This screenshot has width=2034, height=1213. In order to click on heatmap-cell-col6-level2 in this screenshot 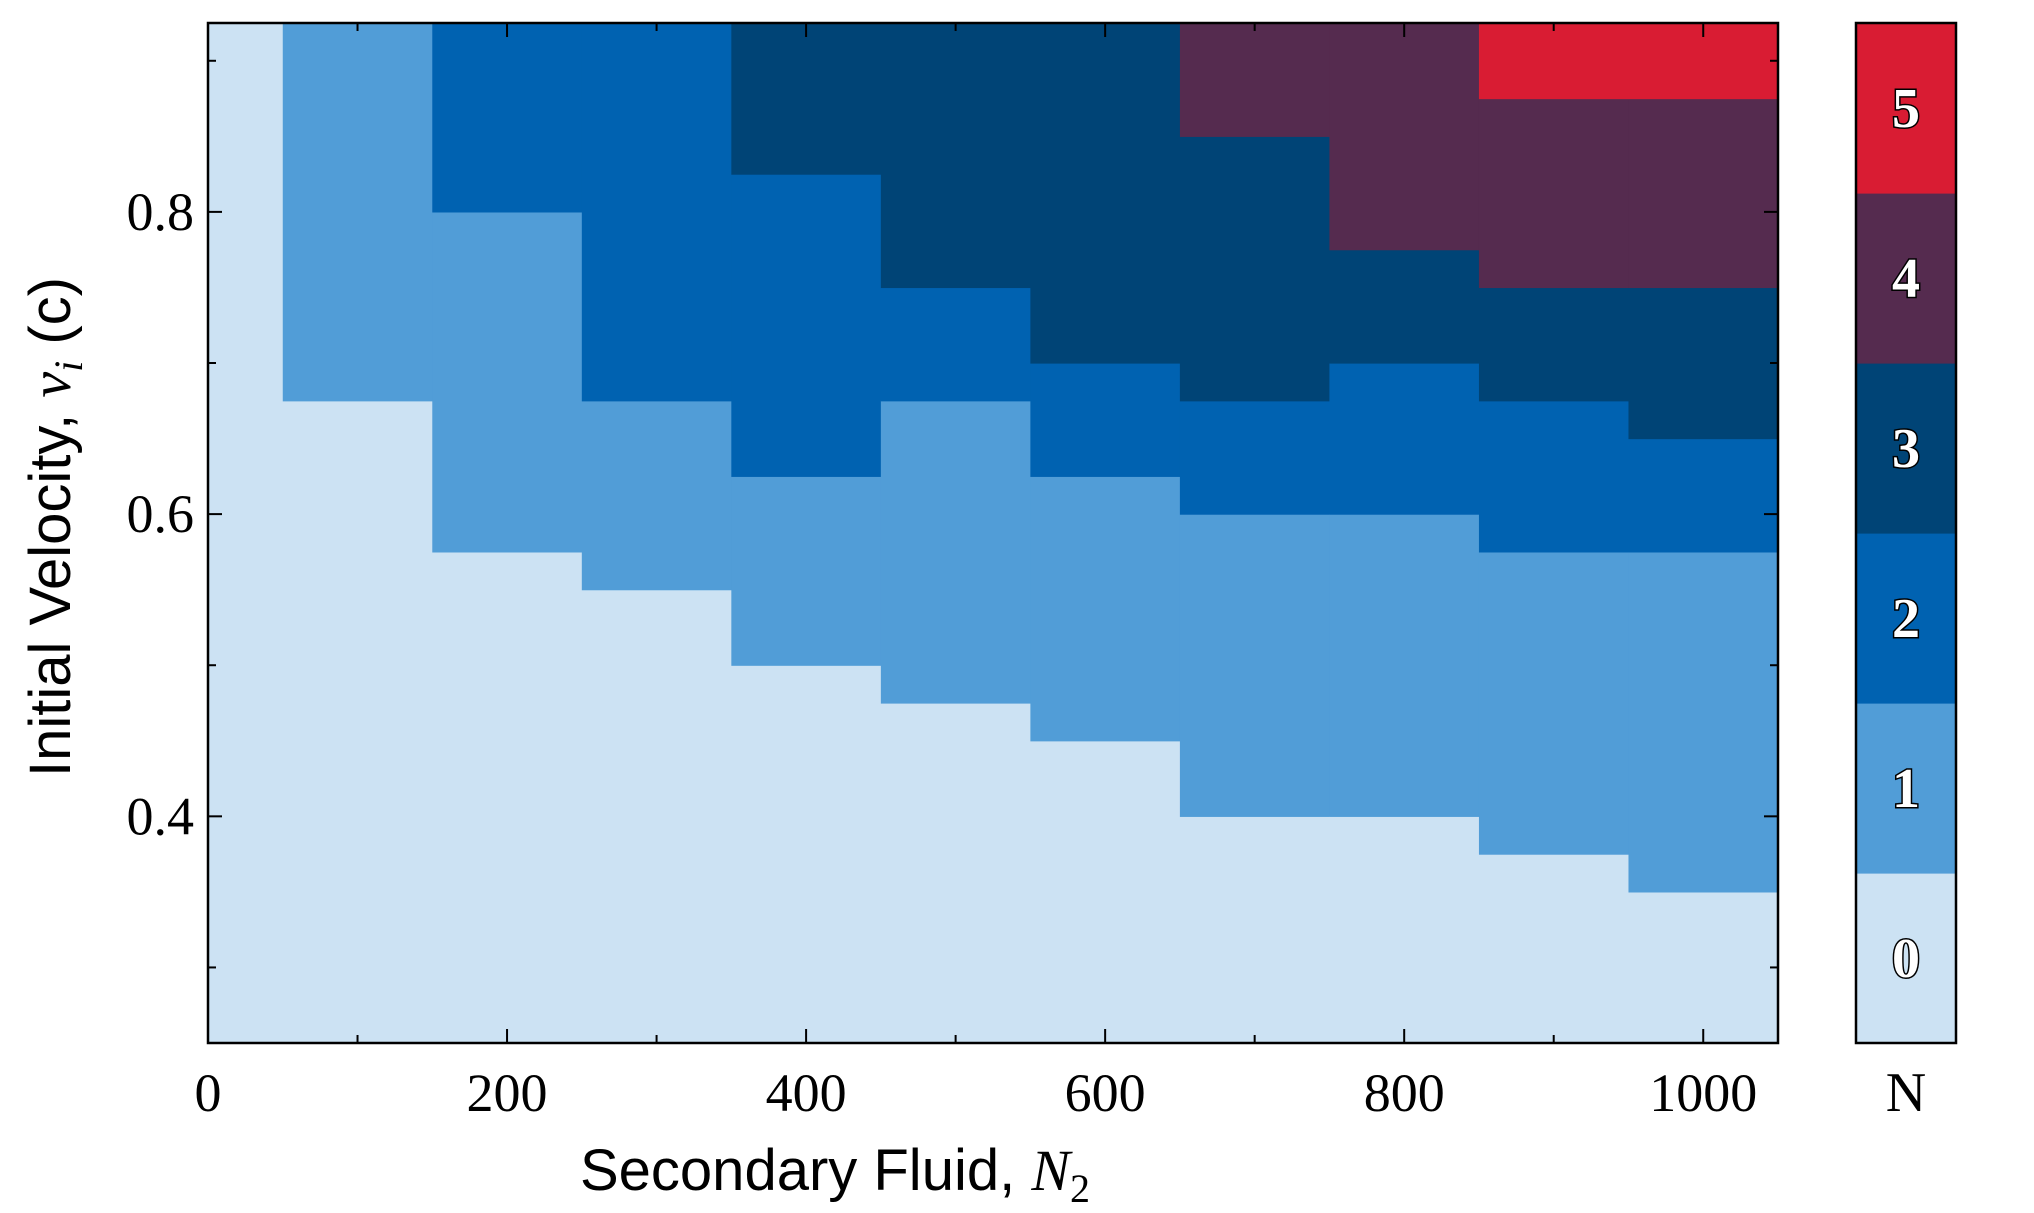, I will do `click(1105, 420)`.